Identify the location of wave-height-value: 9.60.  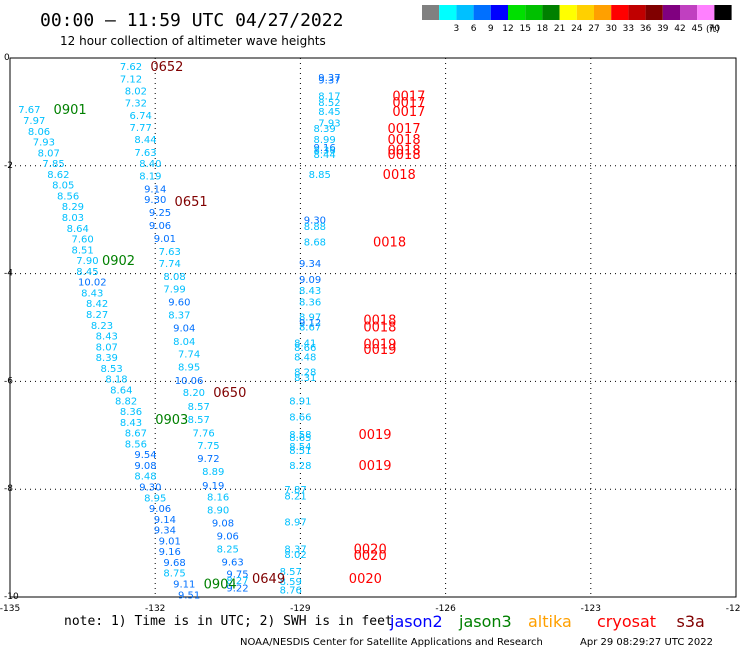
(179, 303).